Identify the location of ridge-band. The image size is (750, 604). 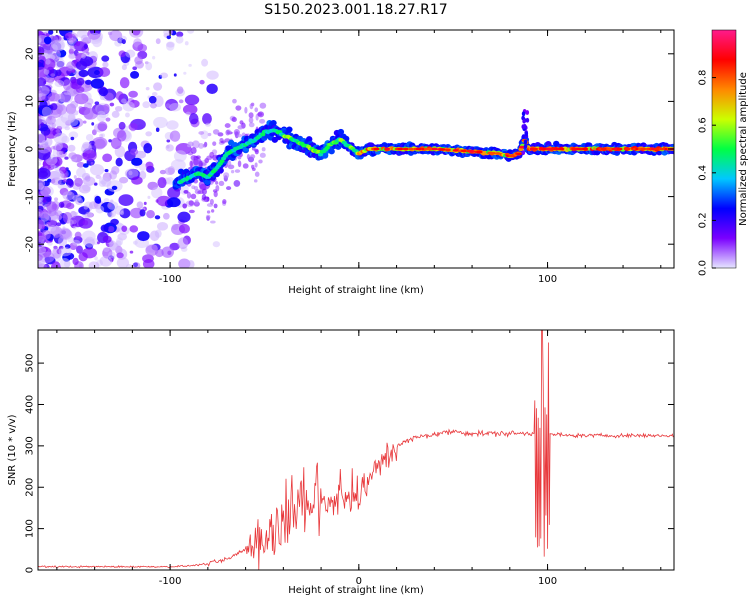
(331, 151).